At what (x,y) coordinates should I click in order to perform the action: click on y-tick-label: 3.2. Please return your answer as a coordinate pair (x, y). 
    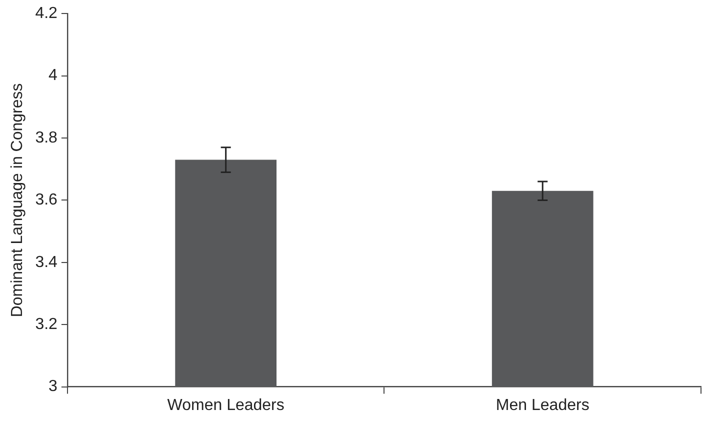
    Looking at the image, I should click on (46, 325).